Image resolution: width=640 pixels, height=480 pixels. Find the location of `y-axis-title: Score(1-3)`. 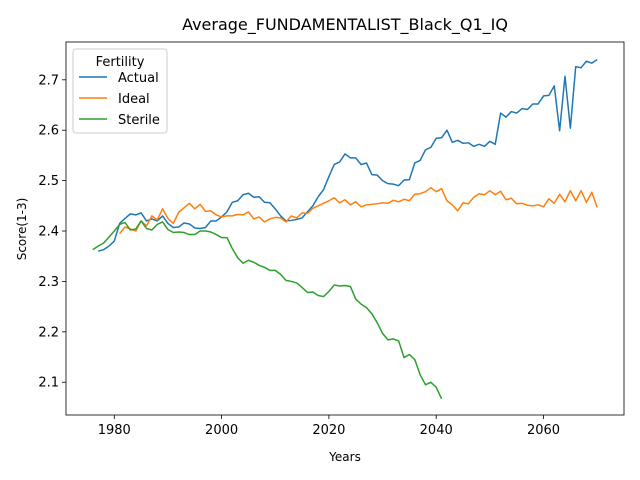

y-axis-title: Score(1-3) is located at coordinates (22, 229).